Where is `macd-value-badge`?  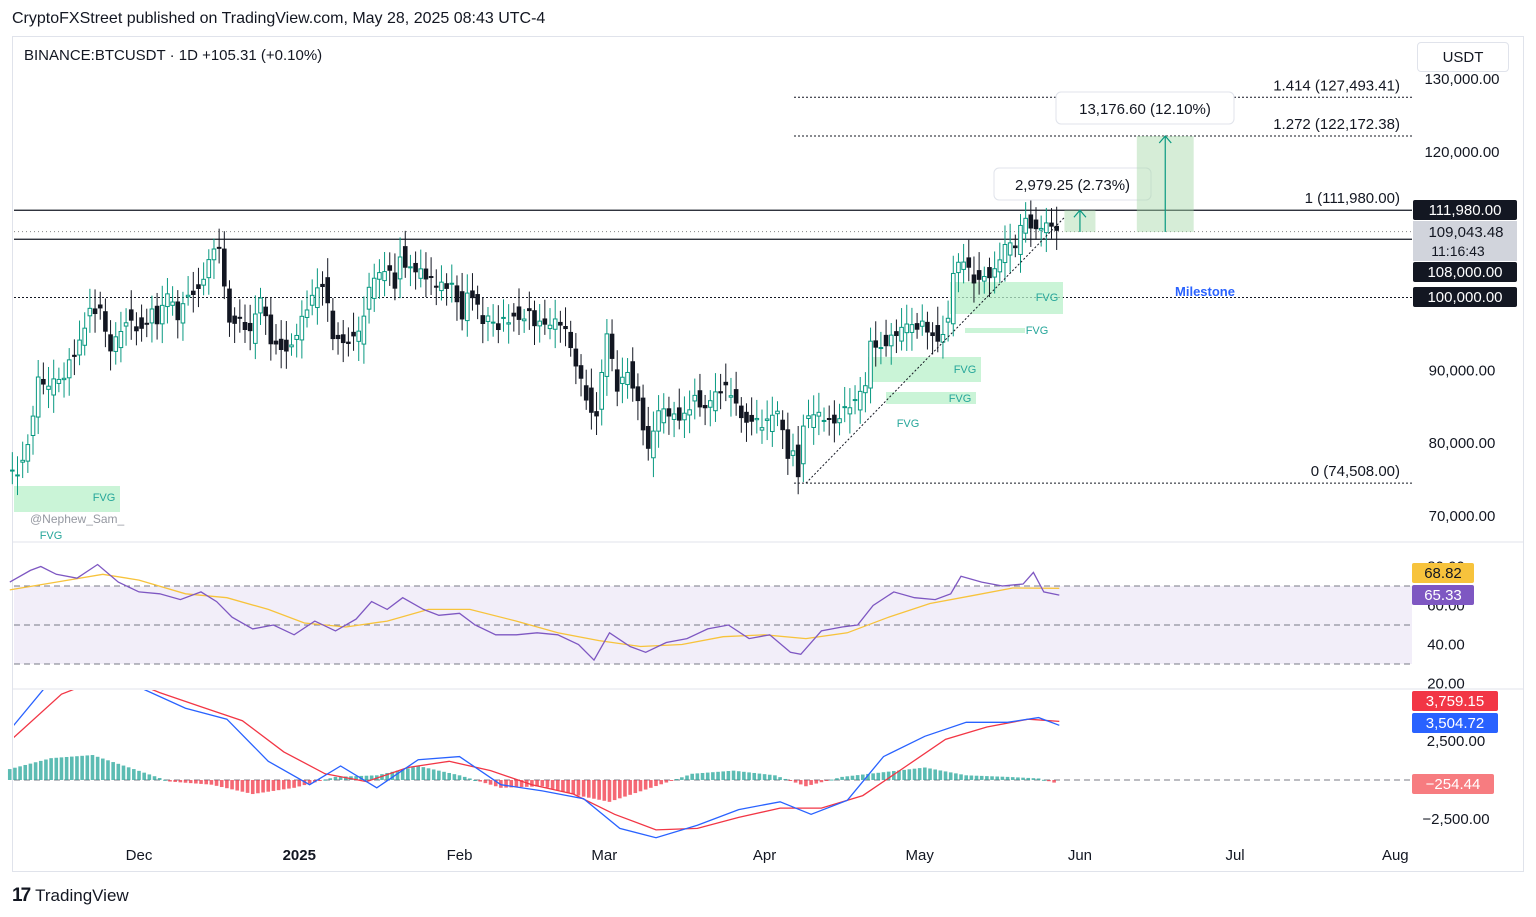
macd-value-badge is located at coordinates (1455, 723).